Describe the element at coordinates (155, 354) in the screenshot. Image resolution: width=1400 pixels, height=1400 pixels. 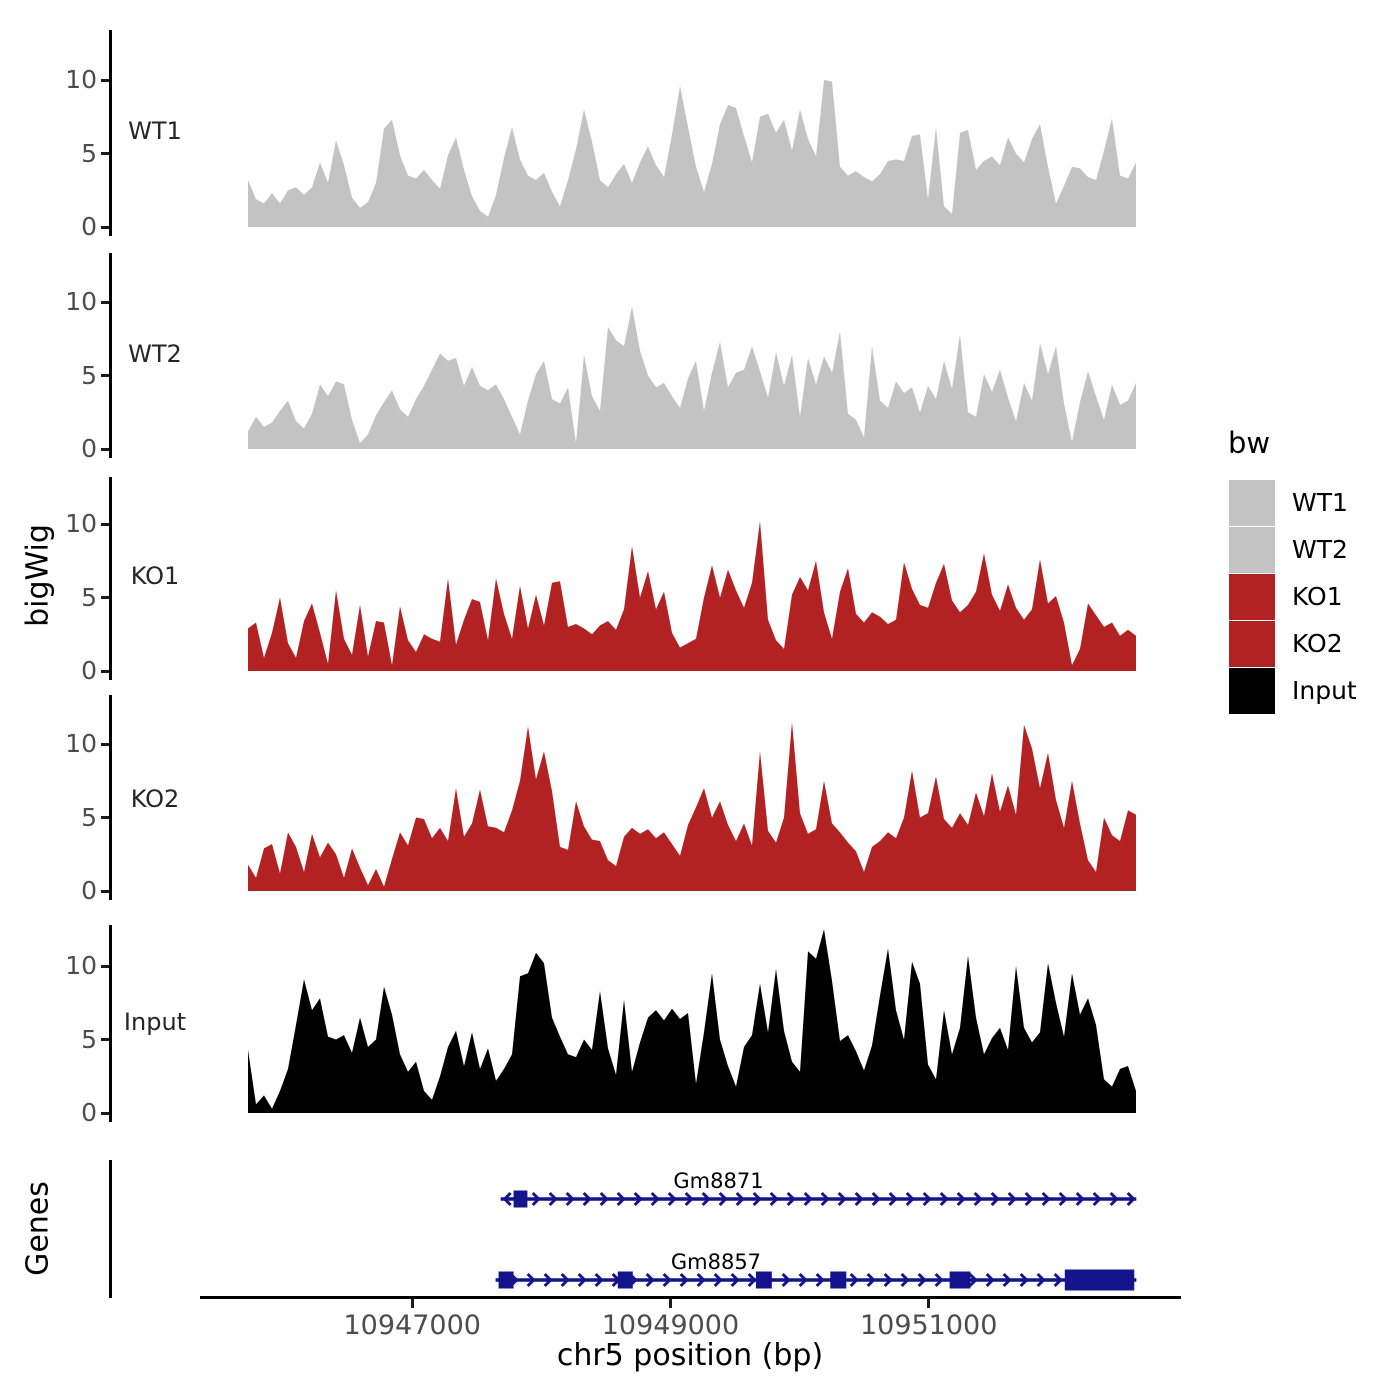
I see `track-label-wt2: WT2` at that location.